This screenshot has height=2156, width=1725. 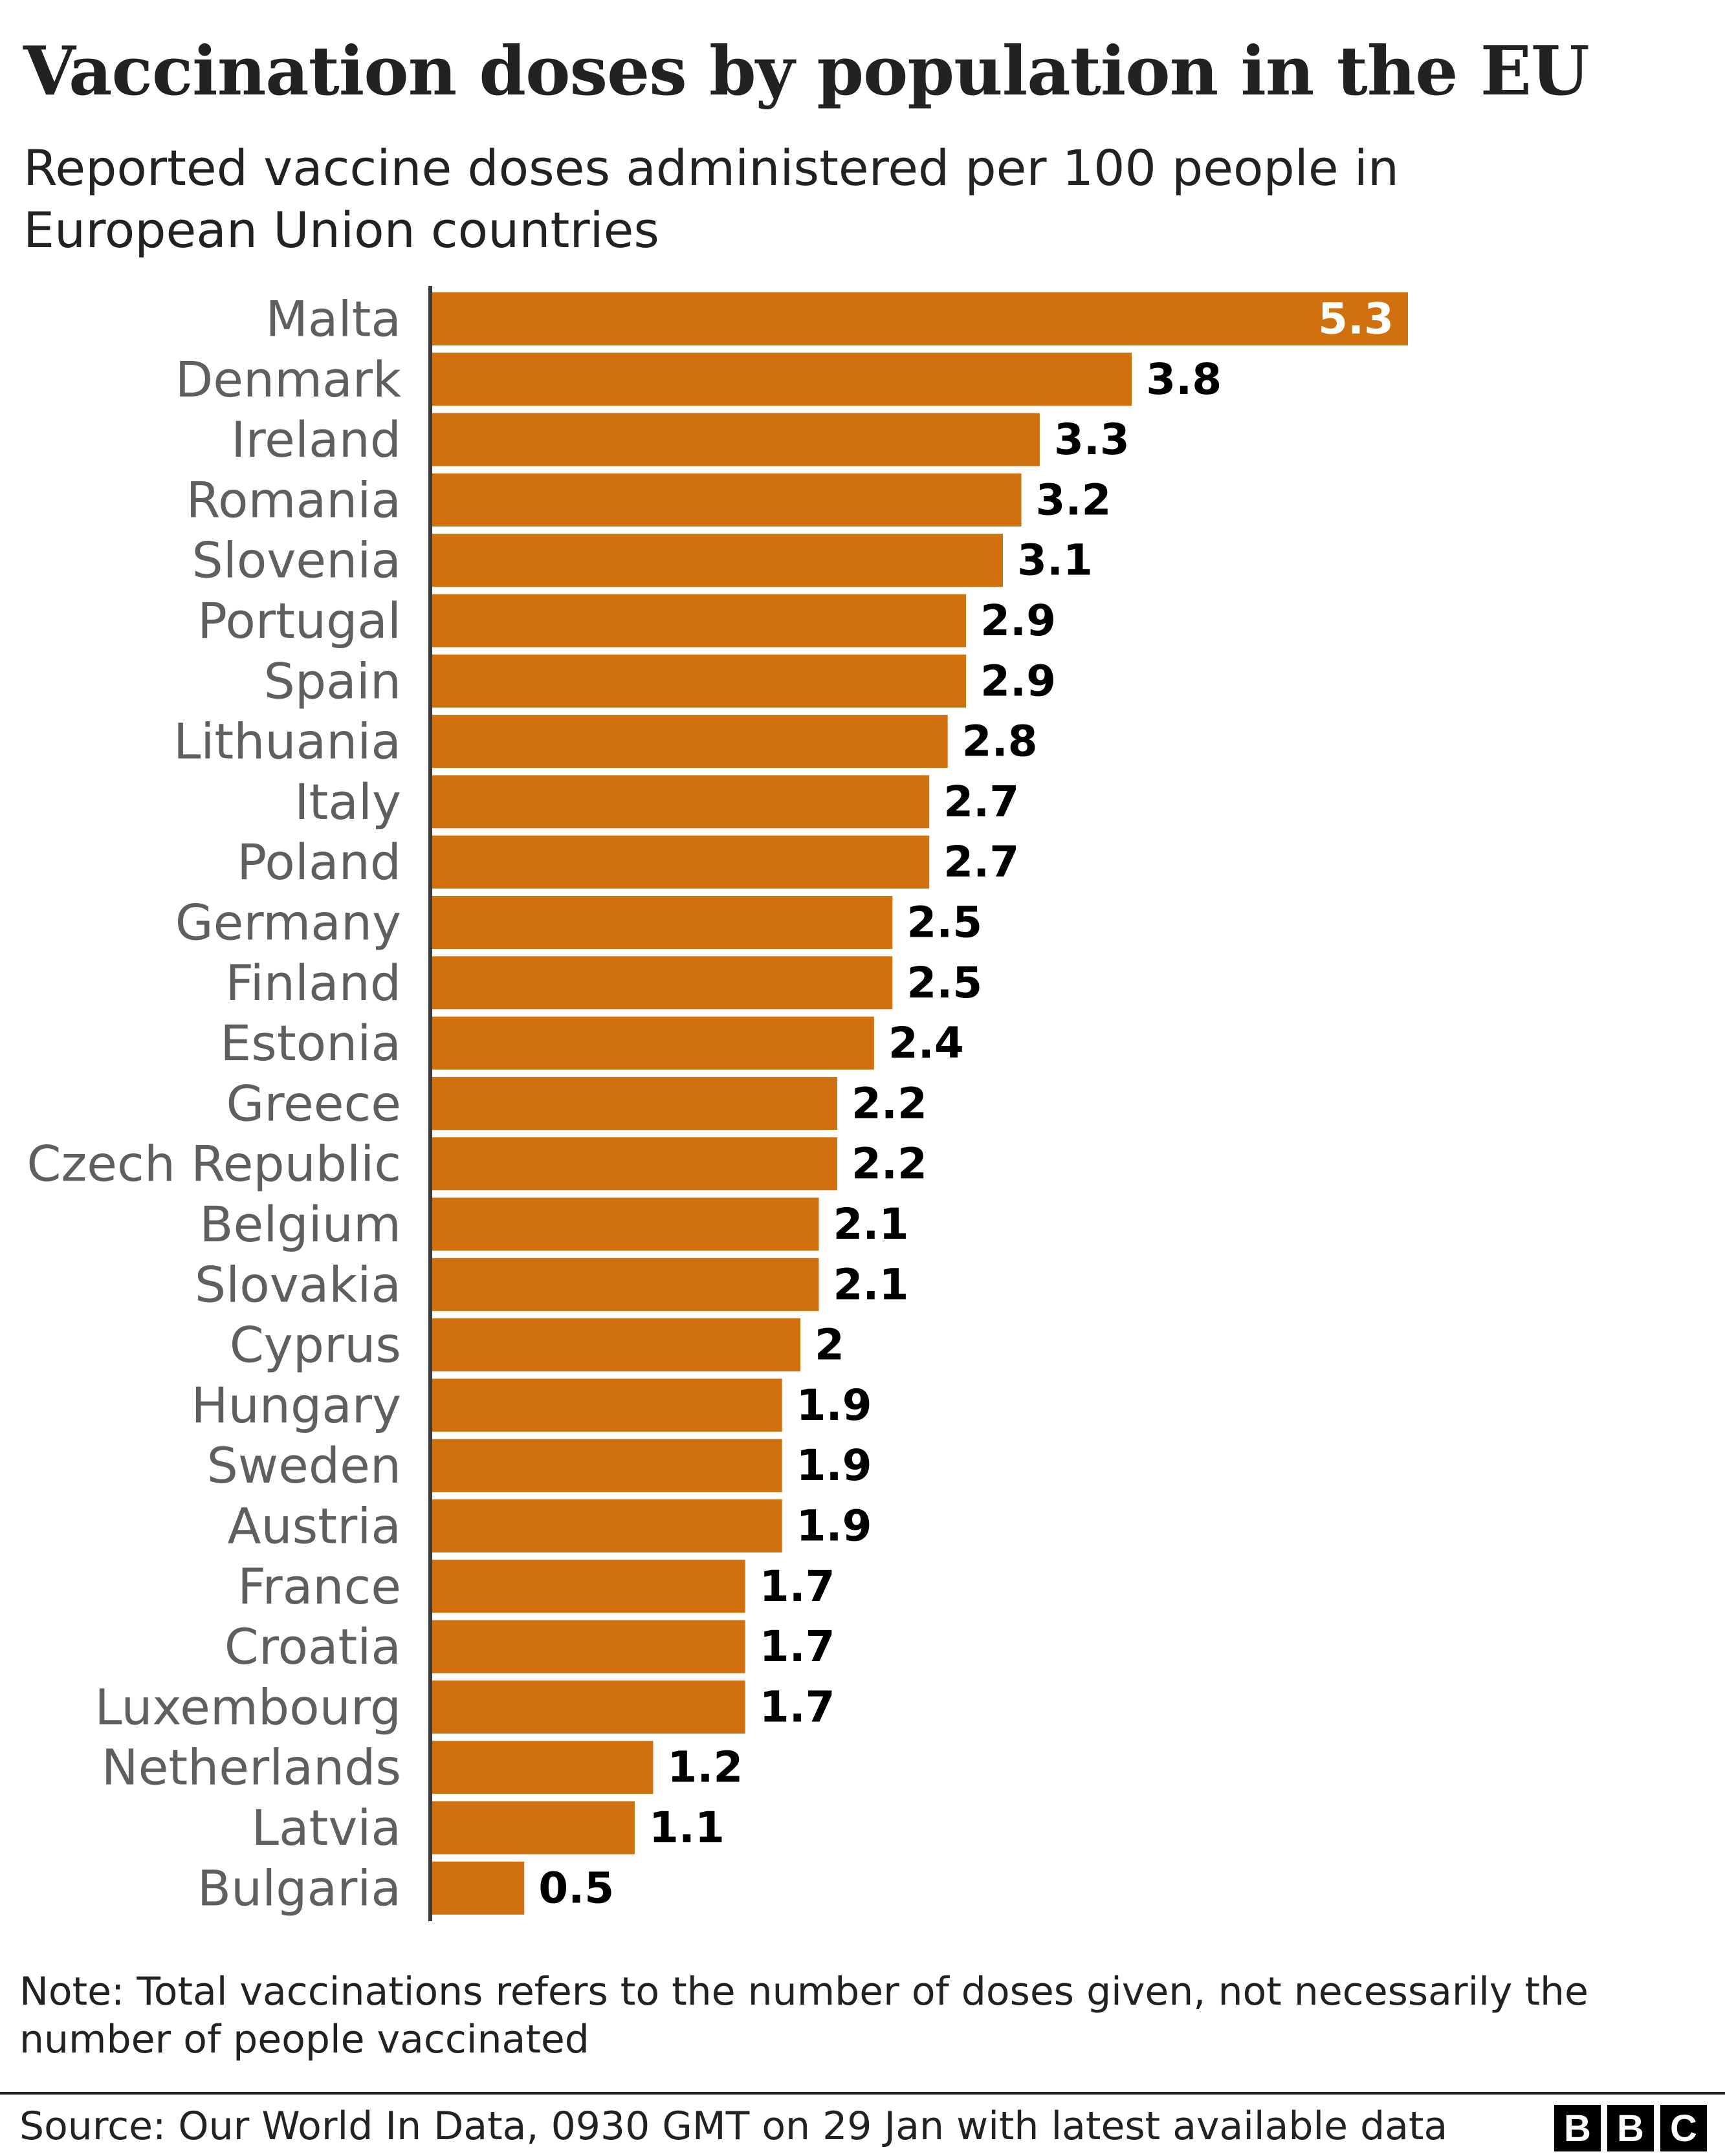 I want to click on category-label: Poland, so click(x=319, y=862).